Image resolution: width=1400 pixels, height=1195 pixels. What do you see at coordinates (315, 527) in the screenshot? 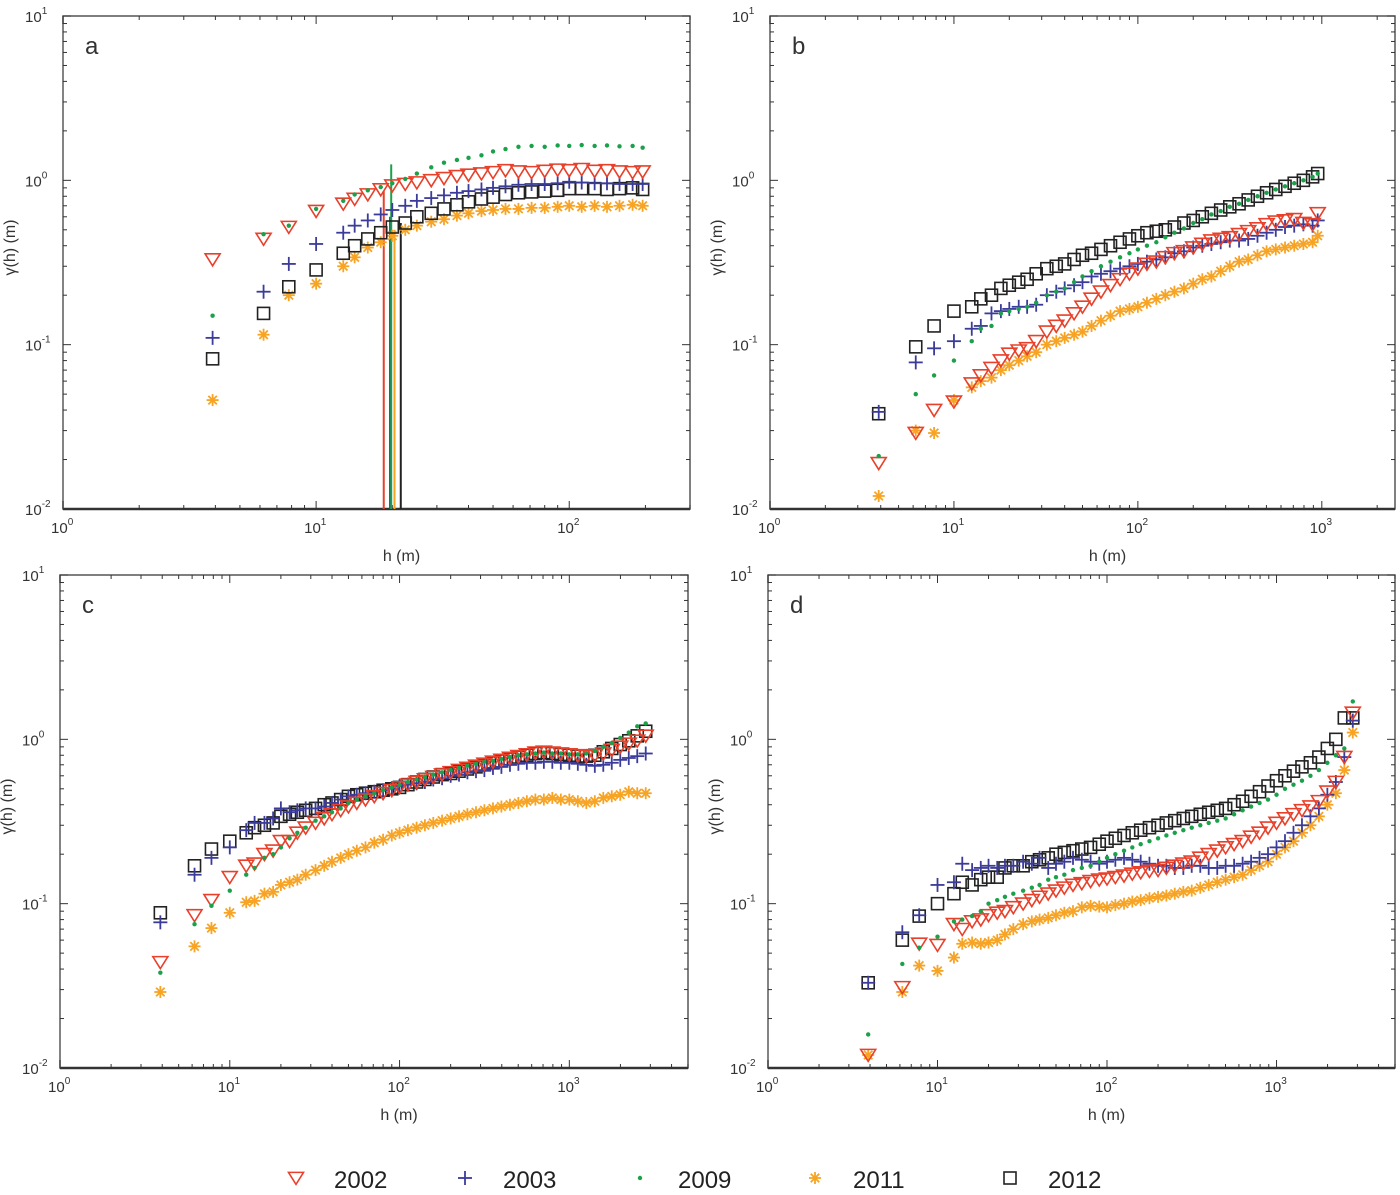
I see `x-tick-label: 10¹` at bounding box center [315, 527].